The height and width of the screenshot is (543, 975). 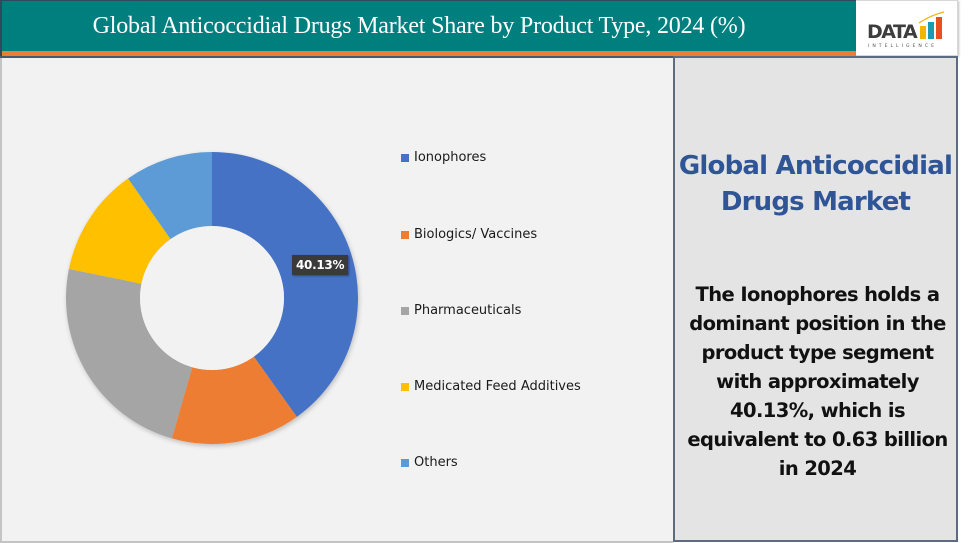 I want to click on logo-word: DATA, so click(x=892, y=32).